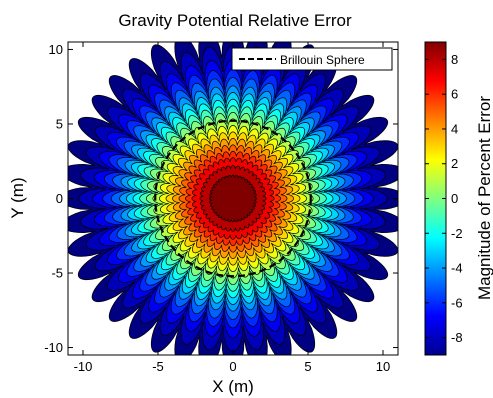  I want to click on colorbar-tick-label: 8, so click(454, 59).